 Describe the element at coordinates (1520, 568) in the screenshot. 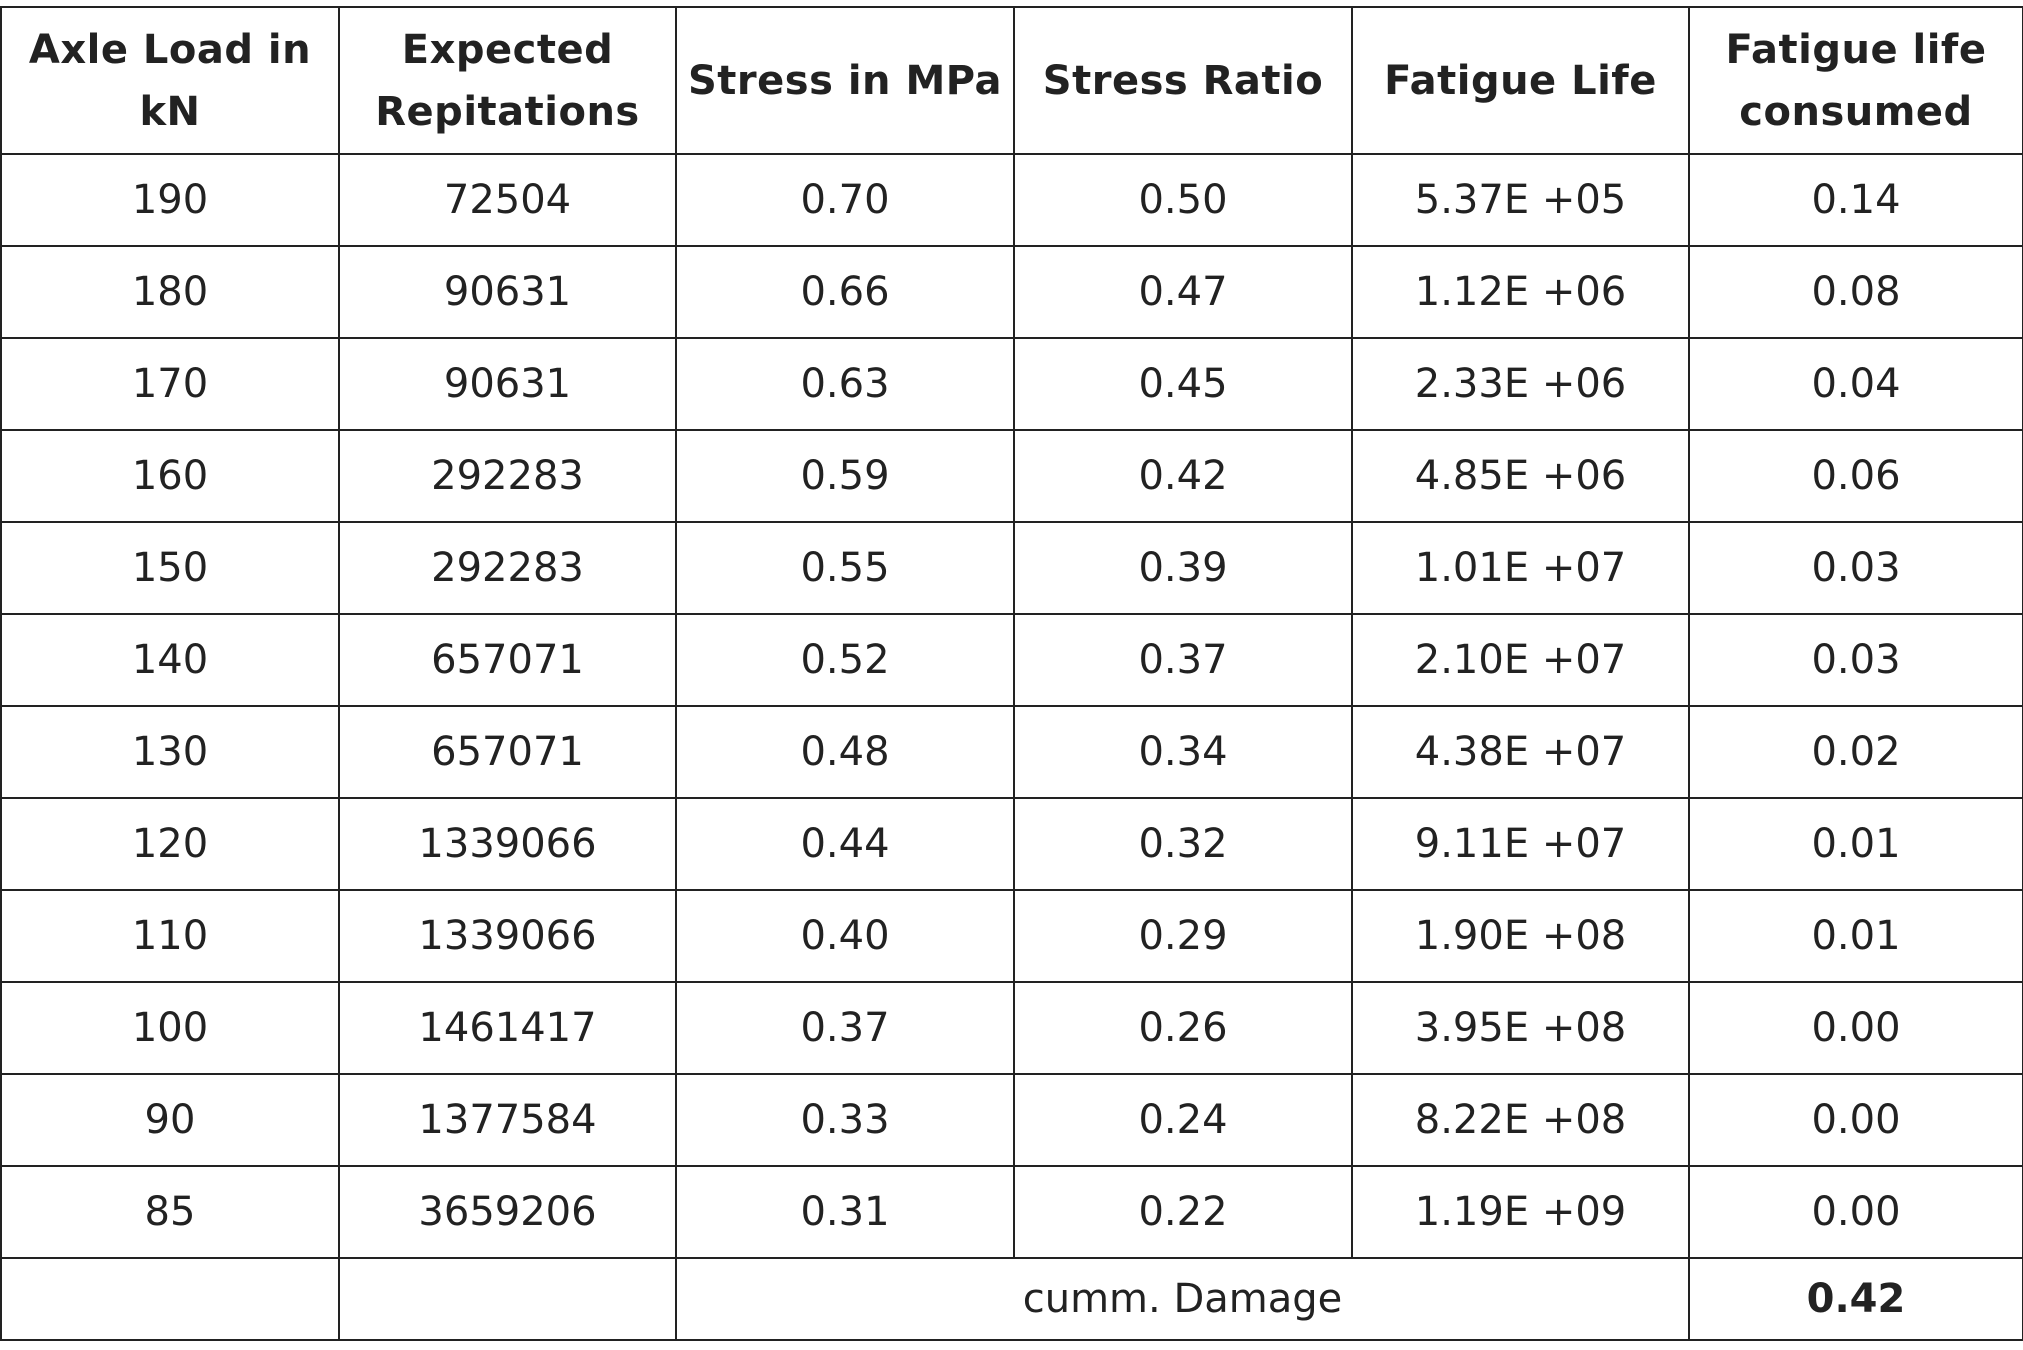

I see `table-cell: 1.01E +07` at that location.